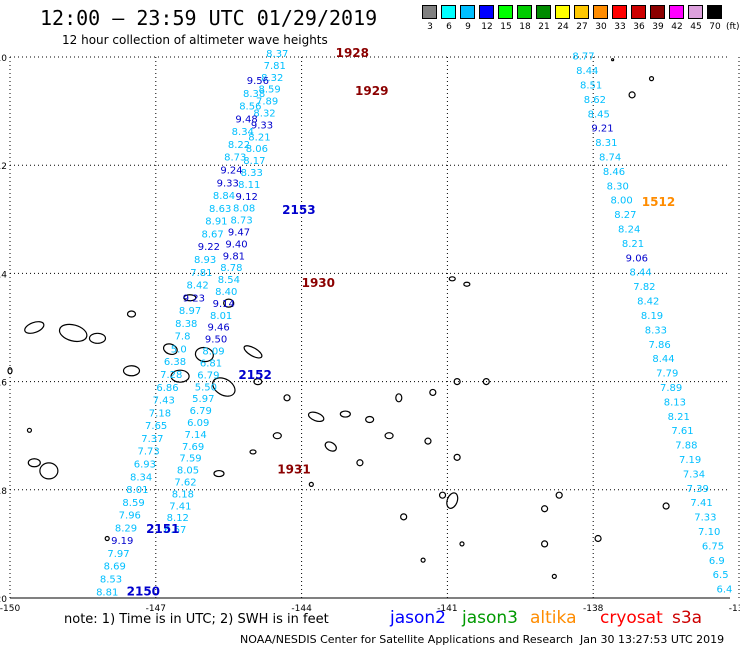  Describe the element at coordinates (371, 91) in the screenshot. I see `pass-label: 1929` at that location.